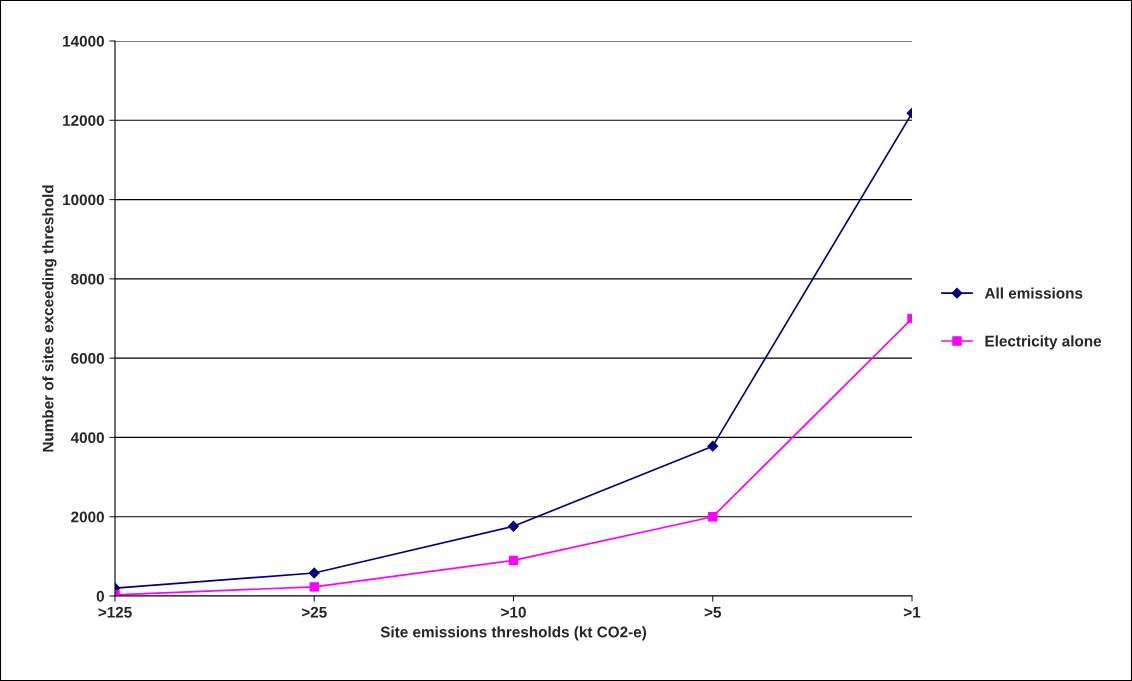  Describe the element at coordinates (83, 200) in the screenshot. I see `y-tick-label: 10000` at that location.